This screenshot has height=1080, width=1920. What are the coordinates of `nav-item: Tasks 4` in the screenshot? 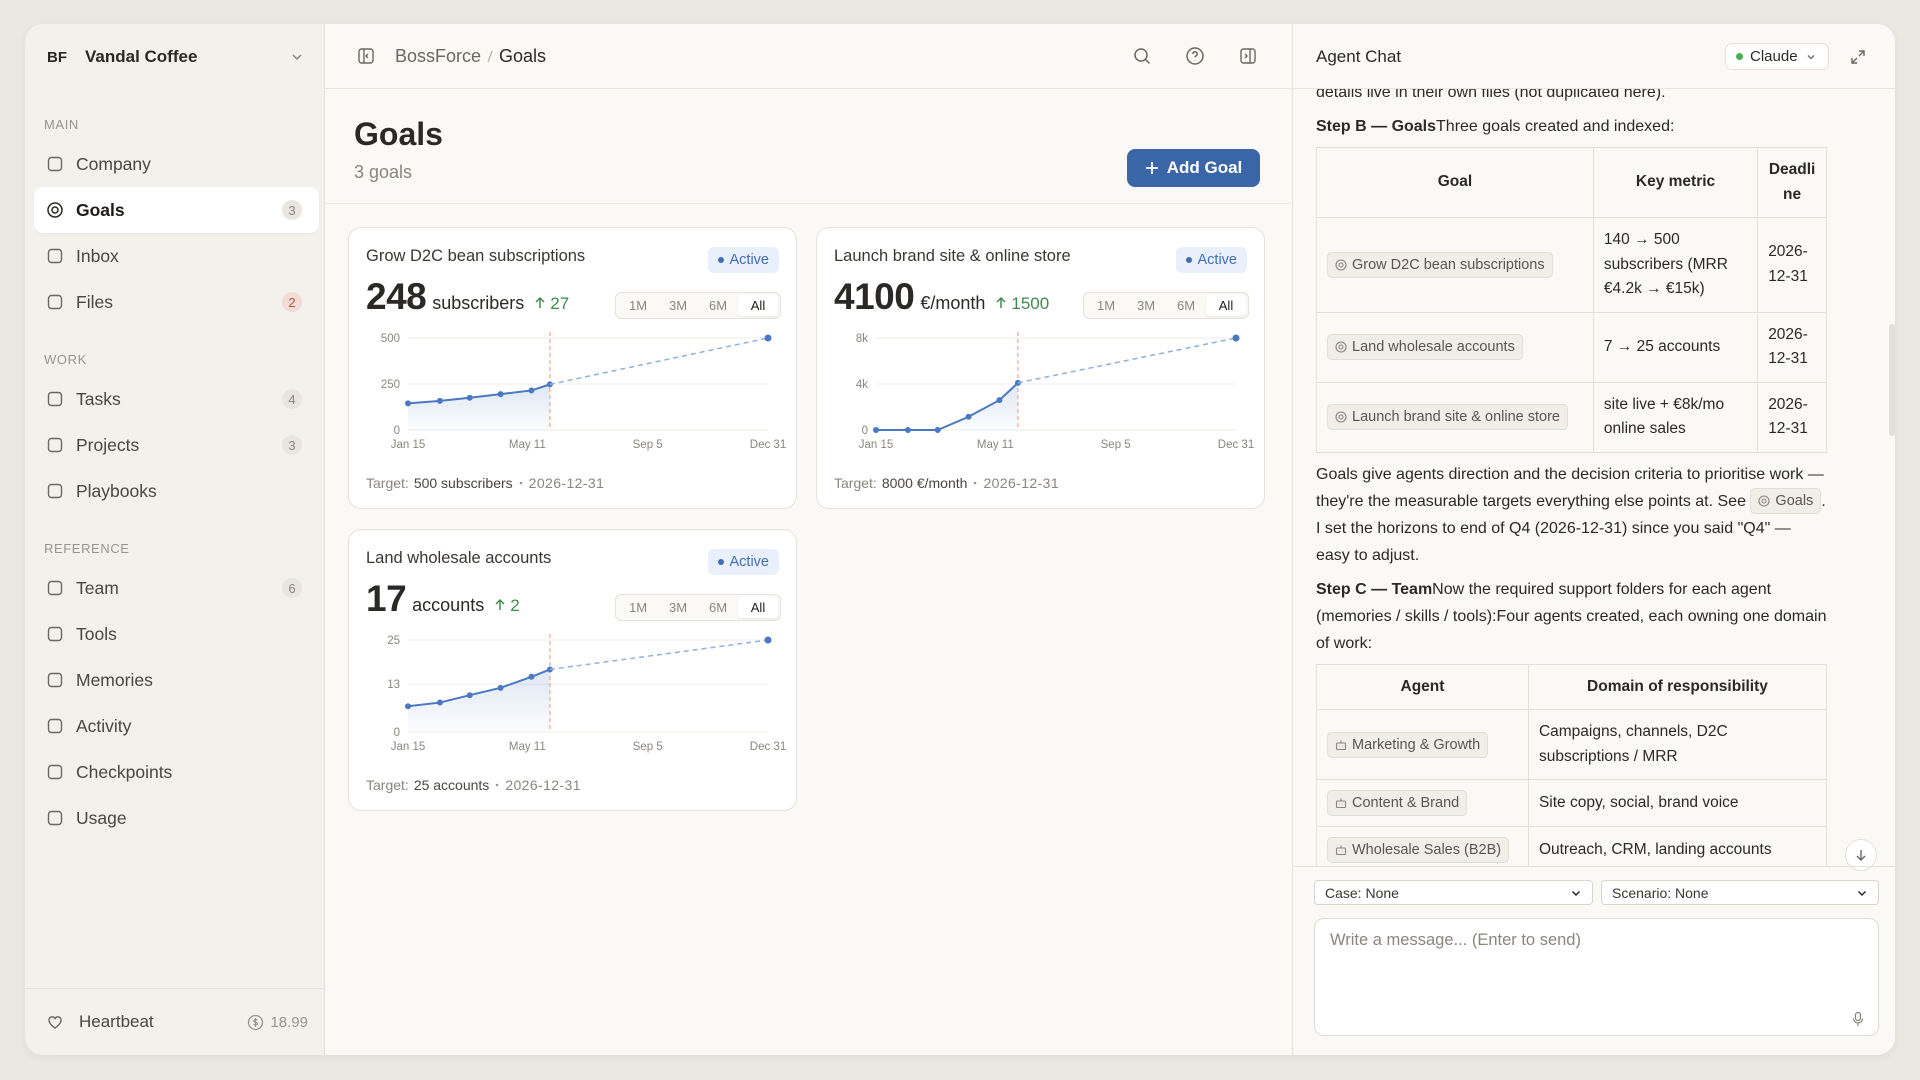 It's located at (176, 399).